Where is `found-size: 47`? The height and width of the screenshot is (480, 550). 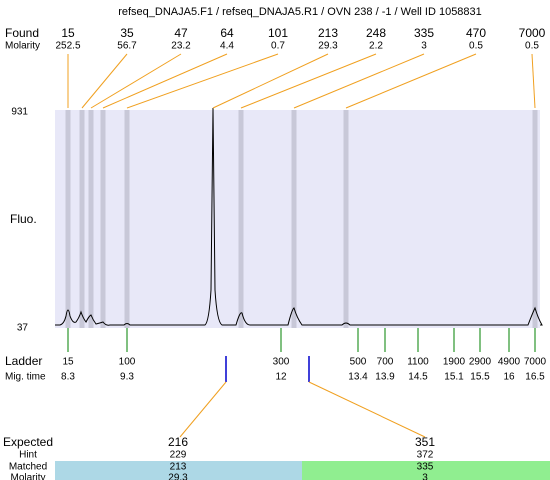
found-size: 47 is located at coordinates (181, 33).